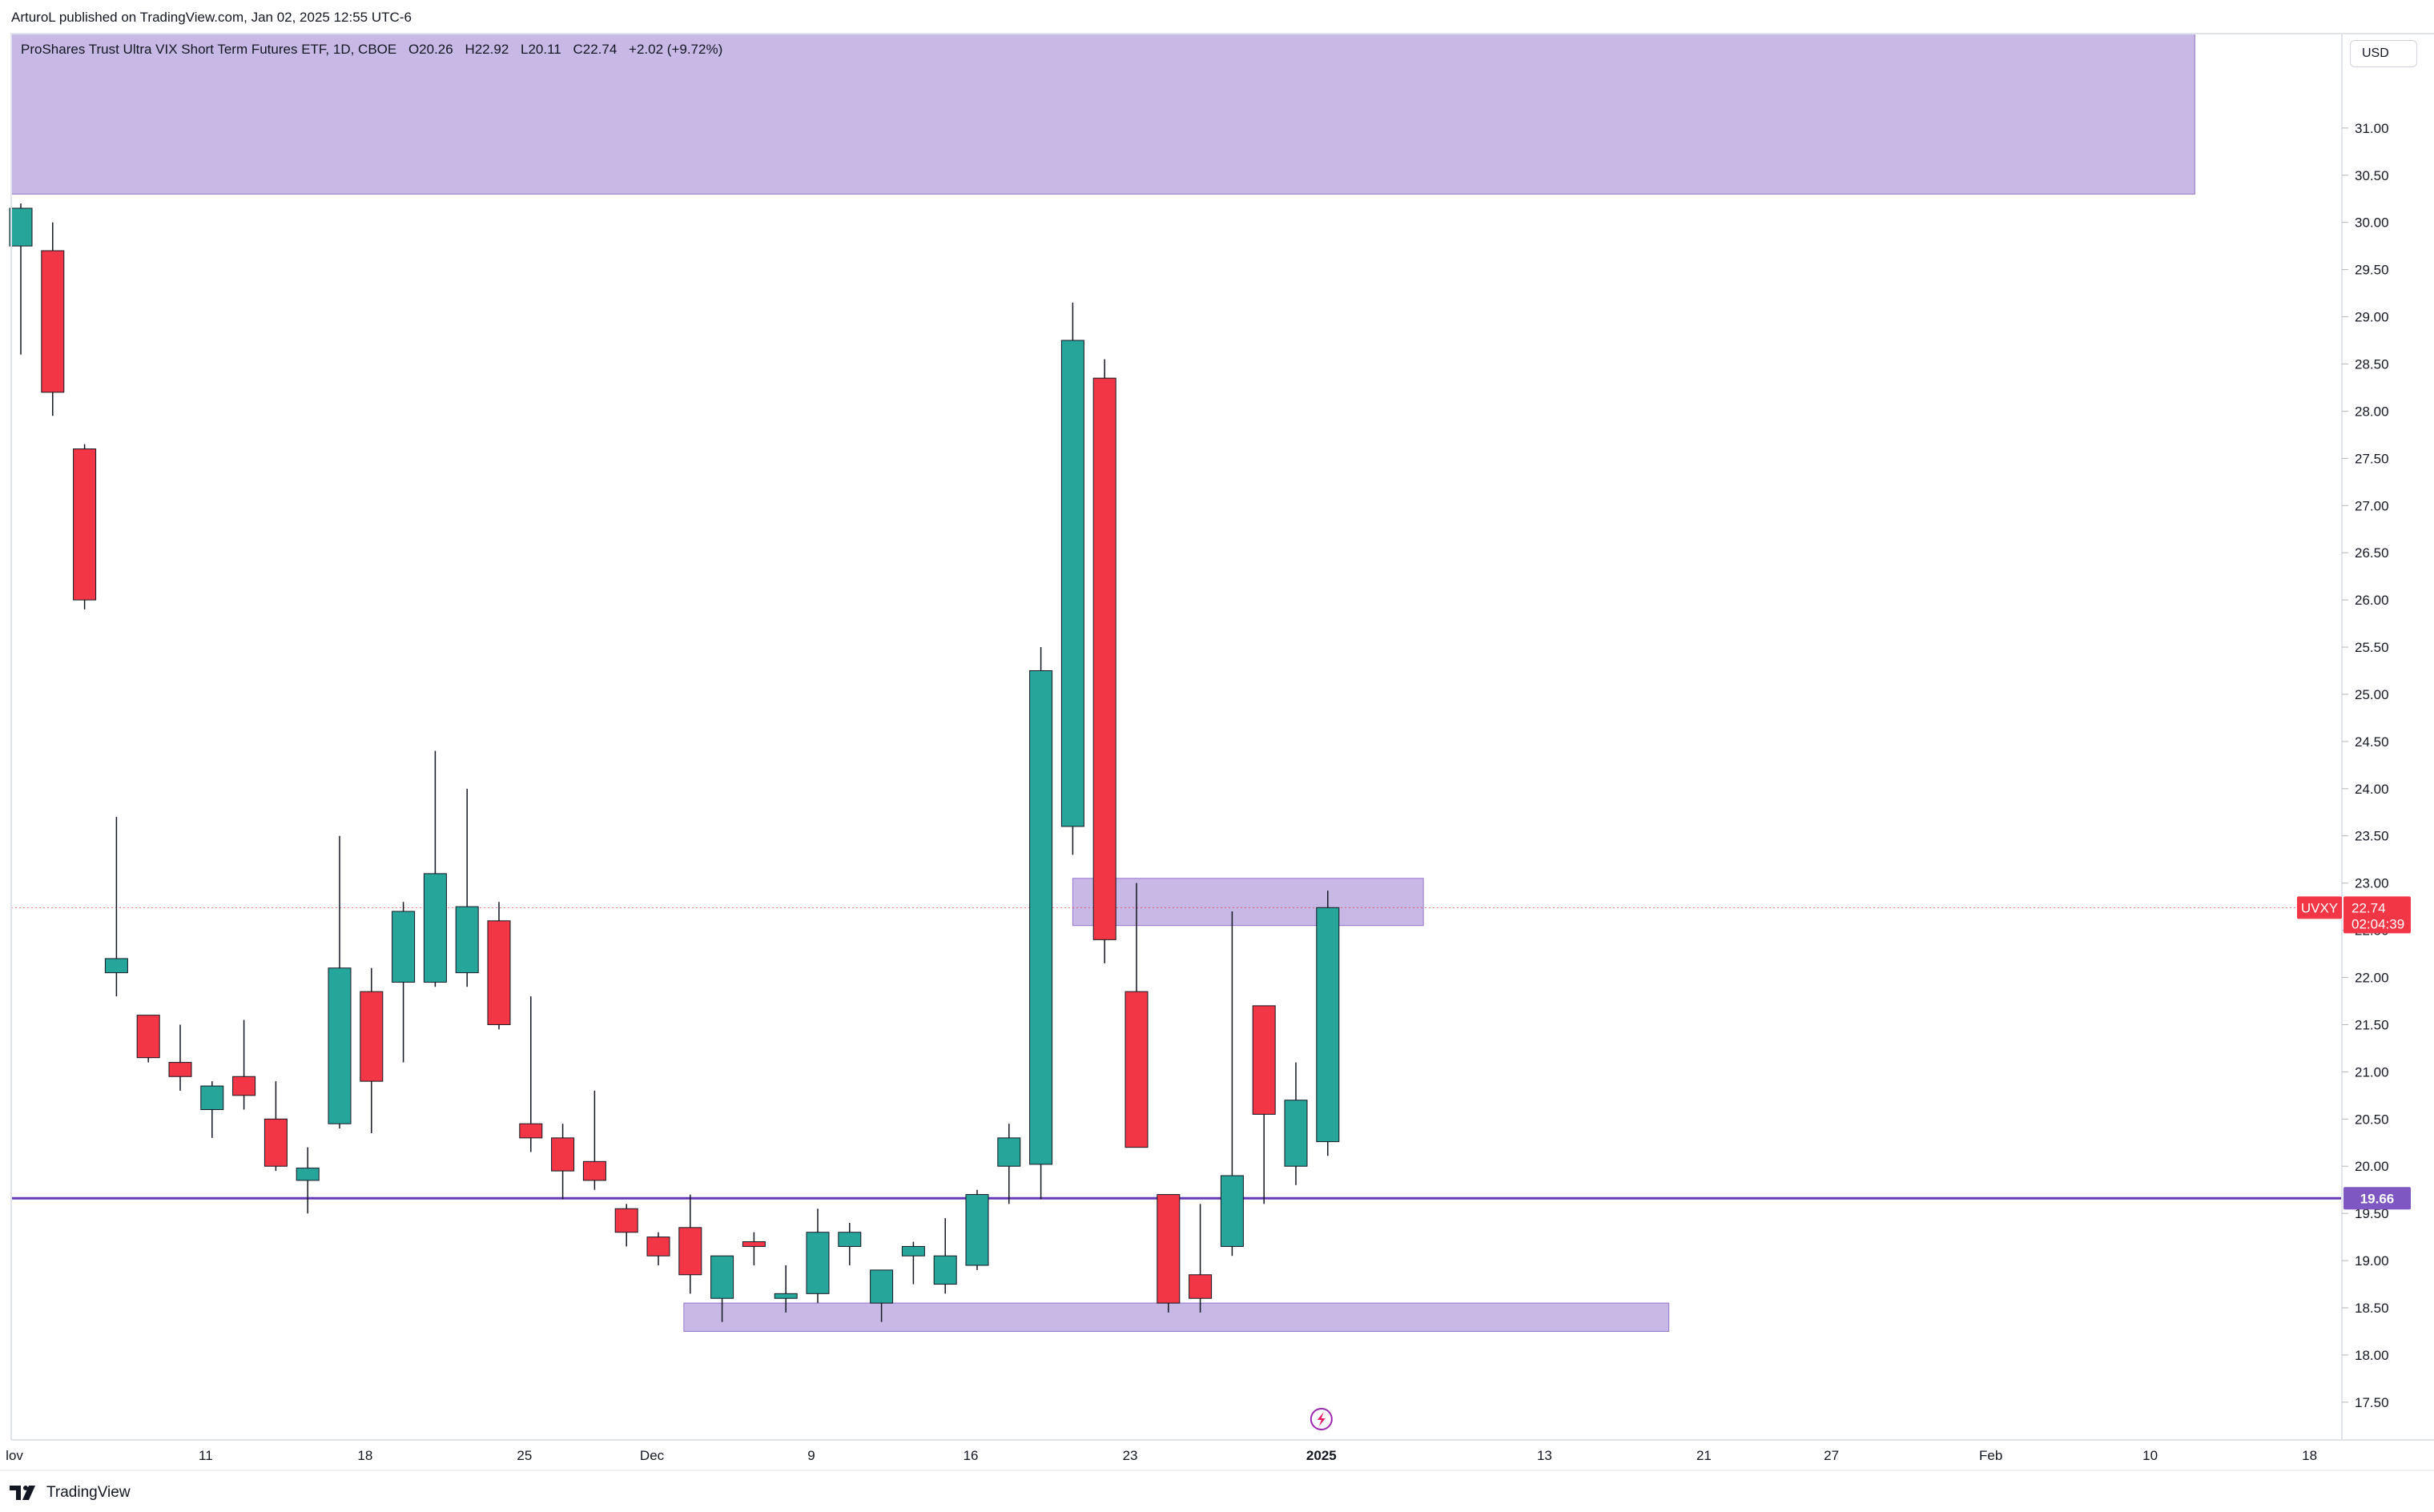  Describe the element at coordinates (2372, 1261) in the screenshot. I see `y-tick-label: 19.00` at that location.